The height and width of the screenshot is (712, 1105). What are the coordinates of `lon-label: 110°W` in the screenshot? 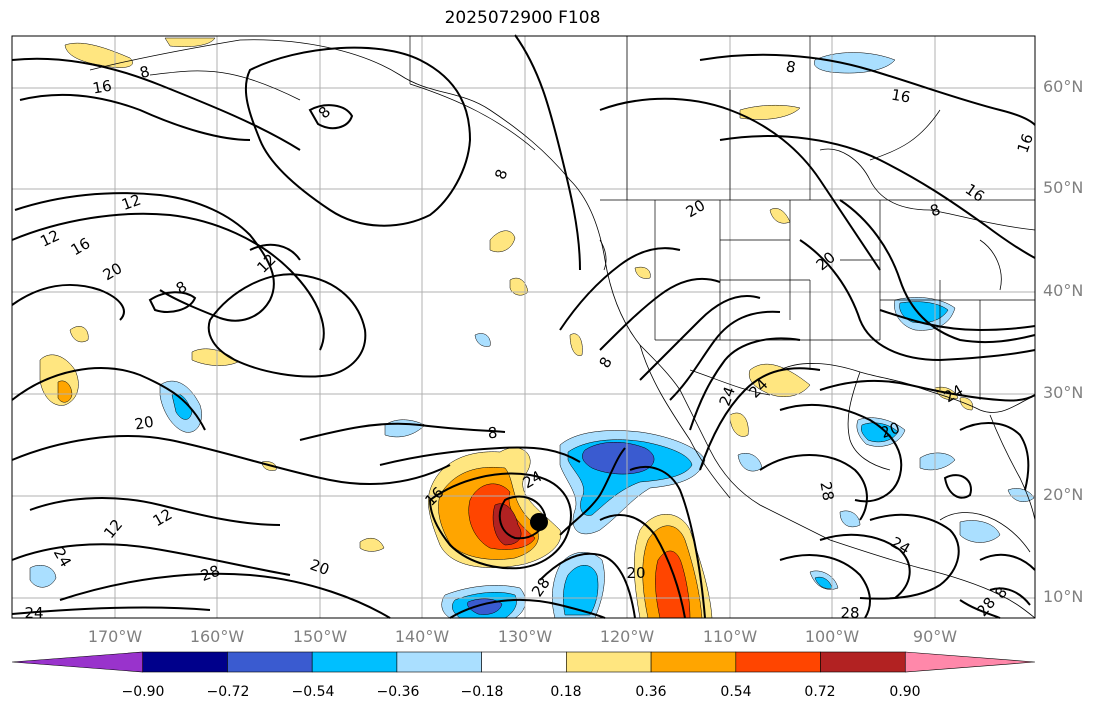 It's located at (730, 636).